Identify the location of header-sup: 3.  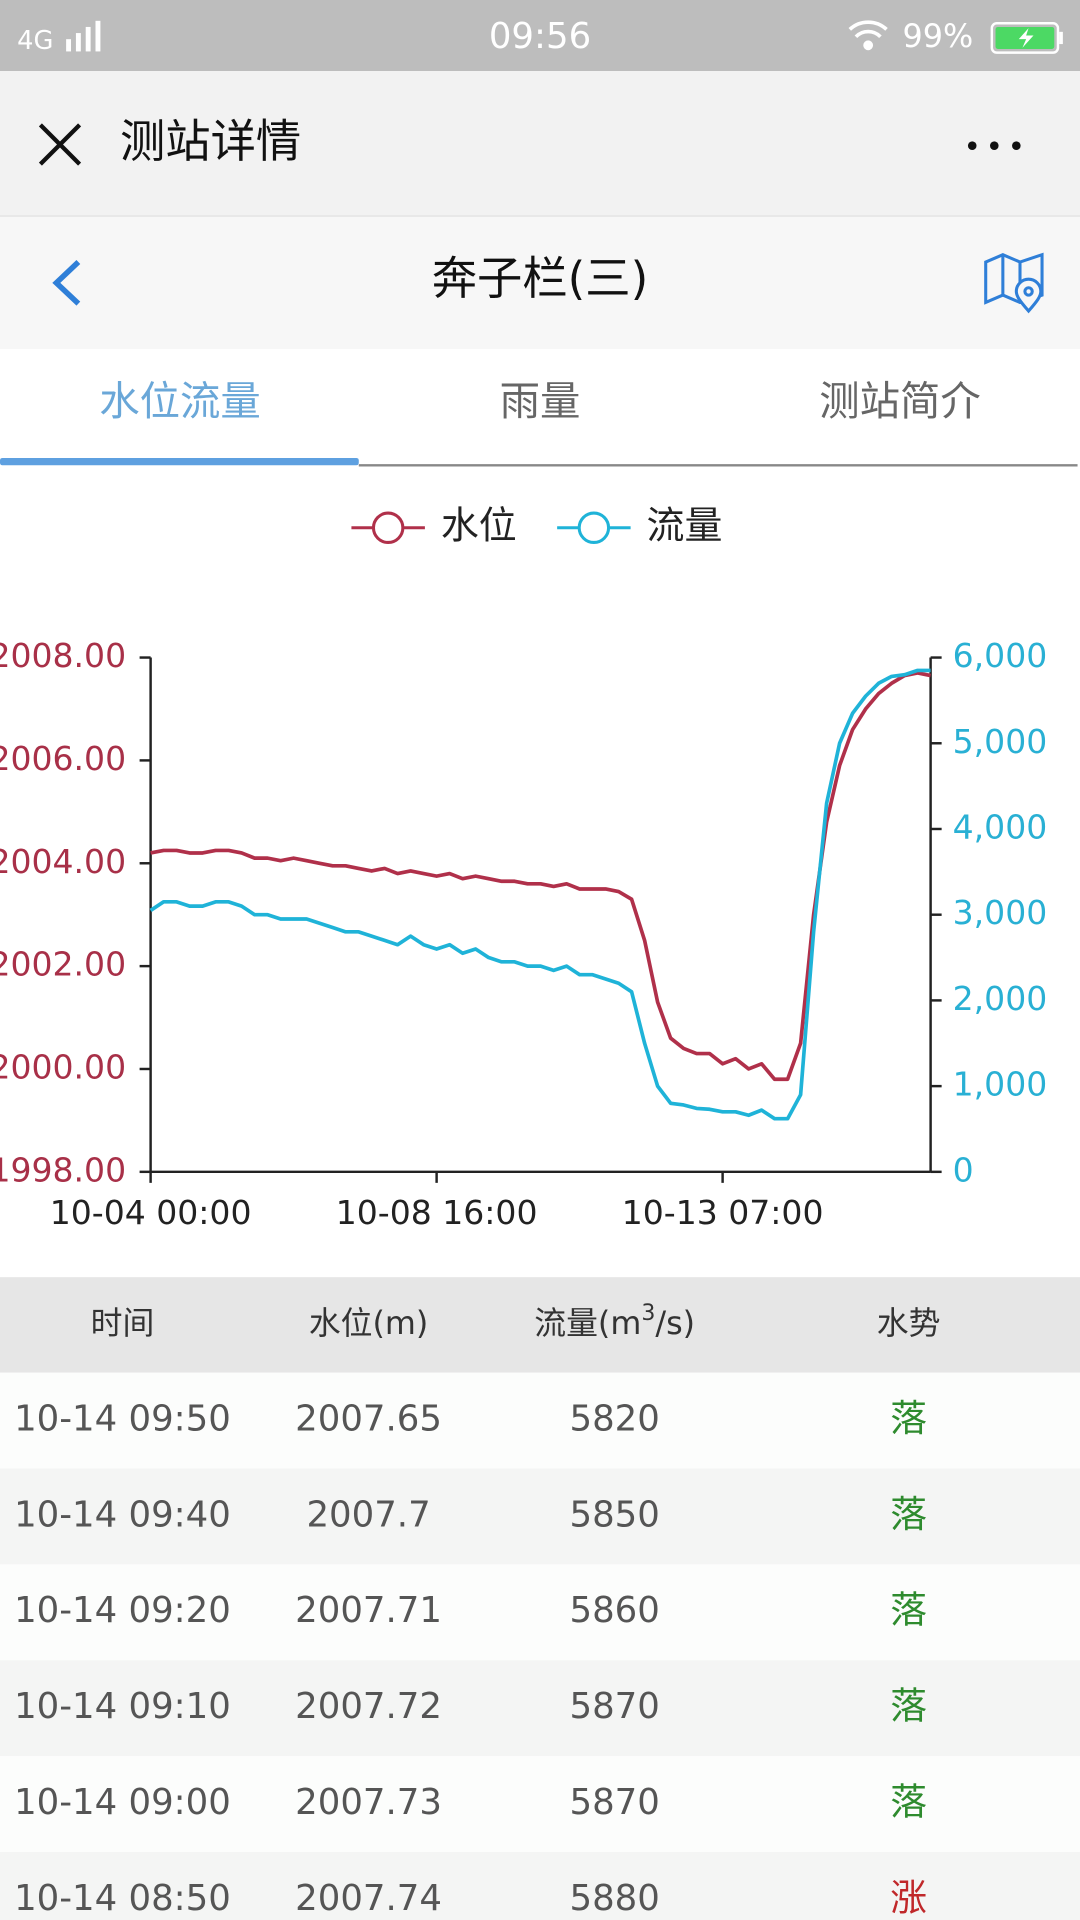
(648, 1313).